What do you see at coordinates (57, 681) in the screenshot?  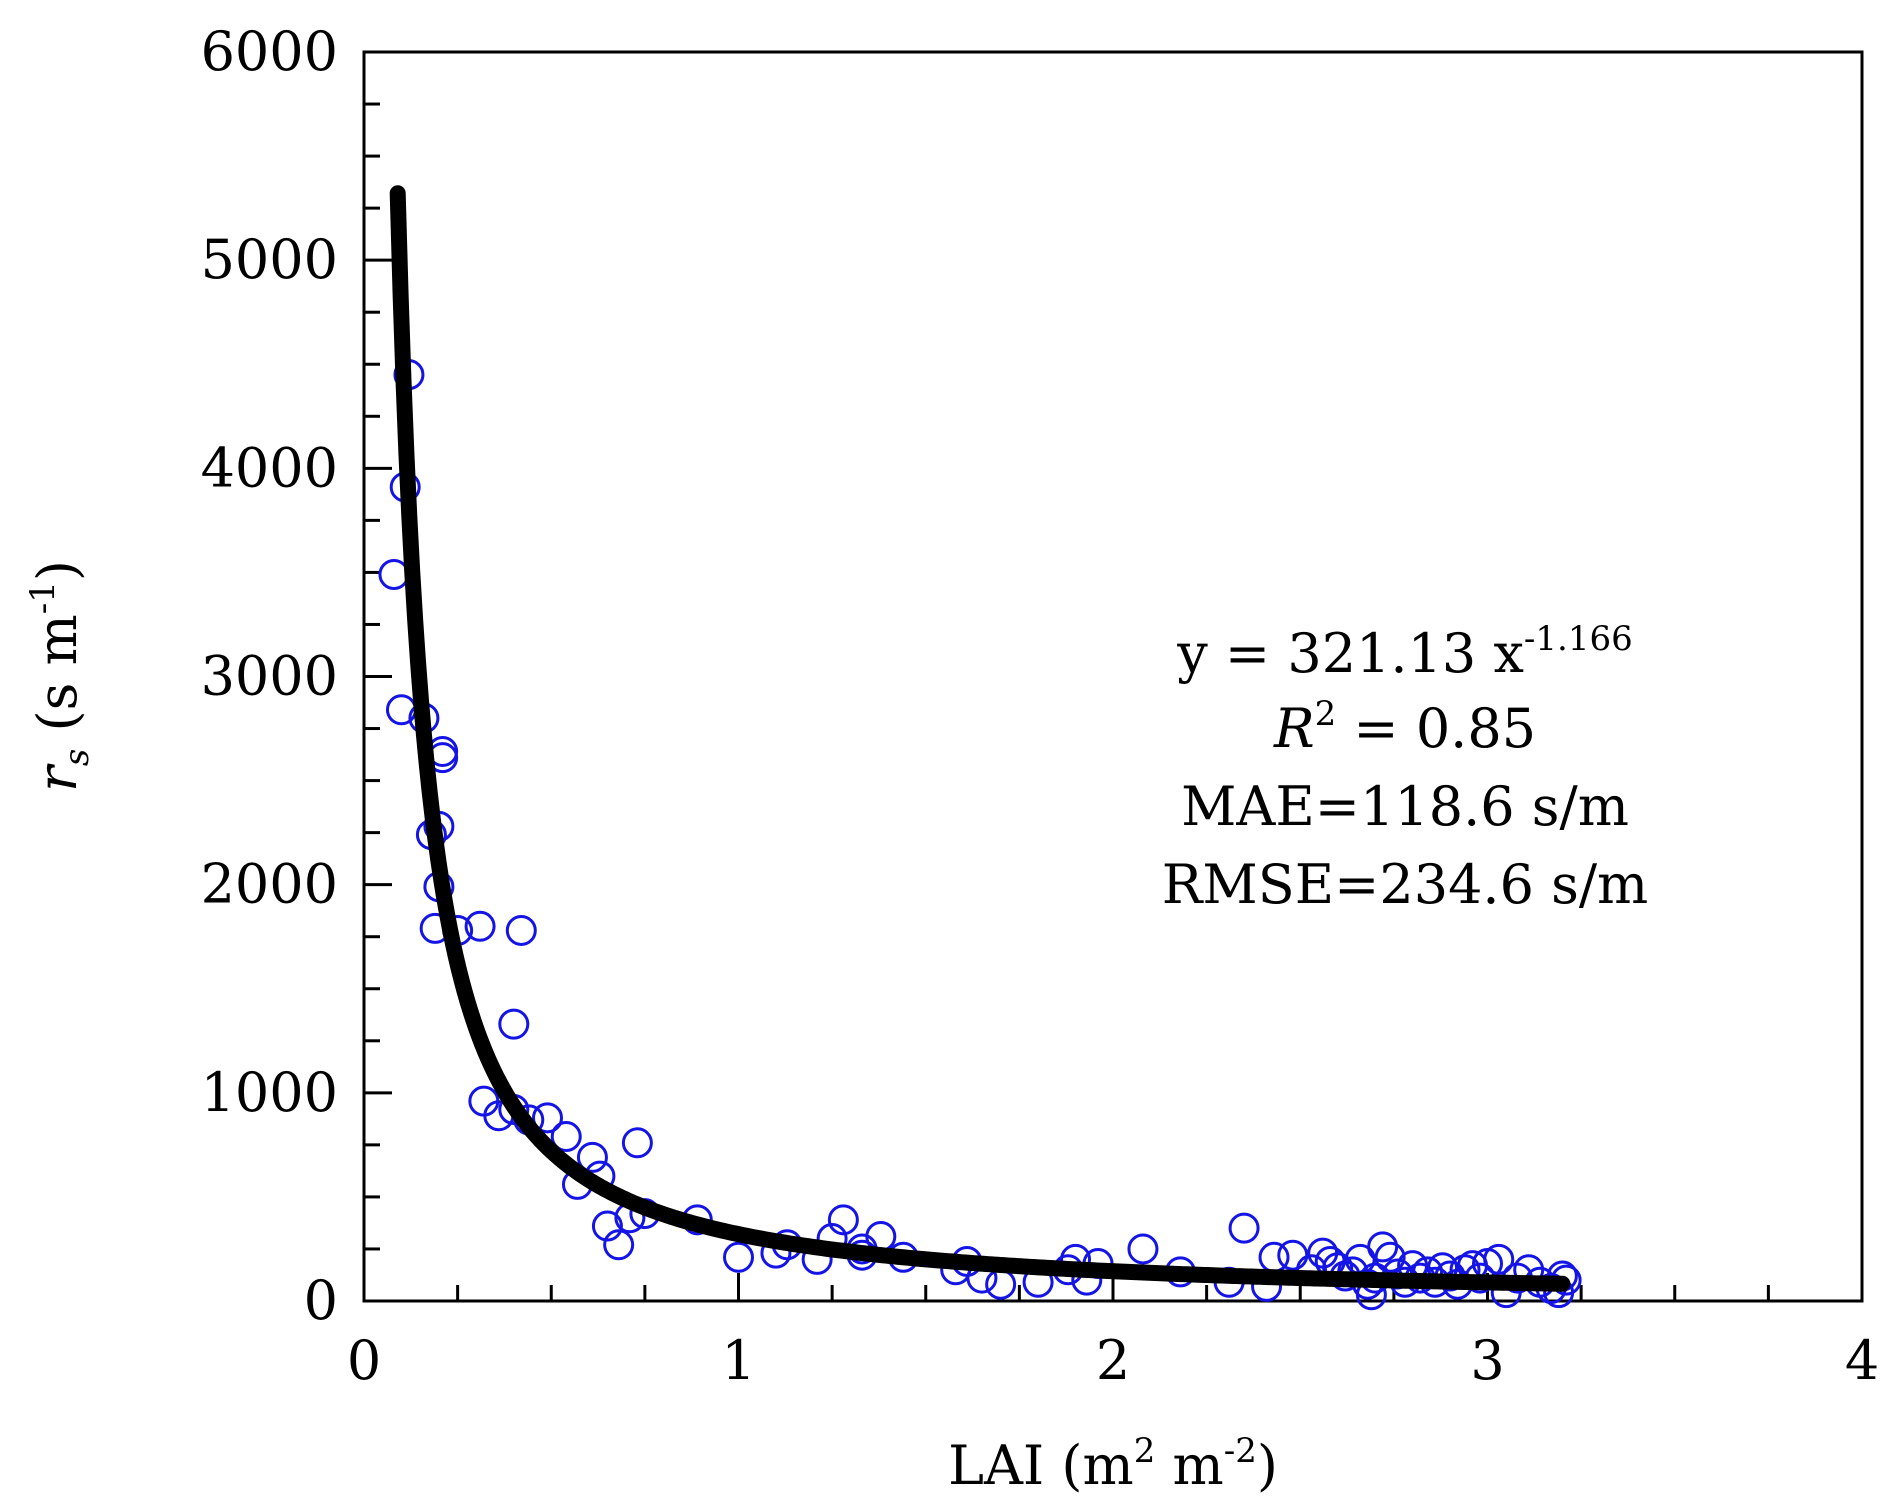 I see `y-axis-title-base: (s m` at bounding box center [57, 681].